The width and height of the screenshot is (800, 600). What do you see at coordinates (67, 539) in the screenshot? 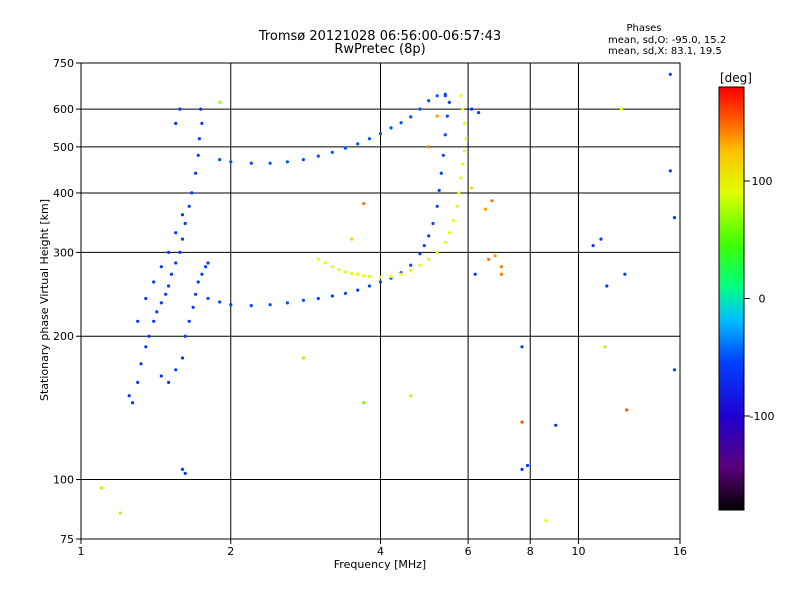
I see `y-tick-label: 75` at bounding box center [67, 539].